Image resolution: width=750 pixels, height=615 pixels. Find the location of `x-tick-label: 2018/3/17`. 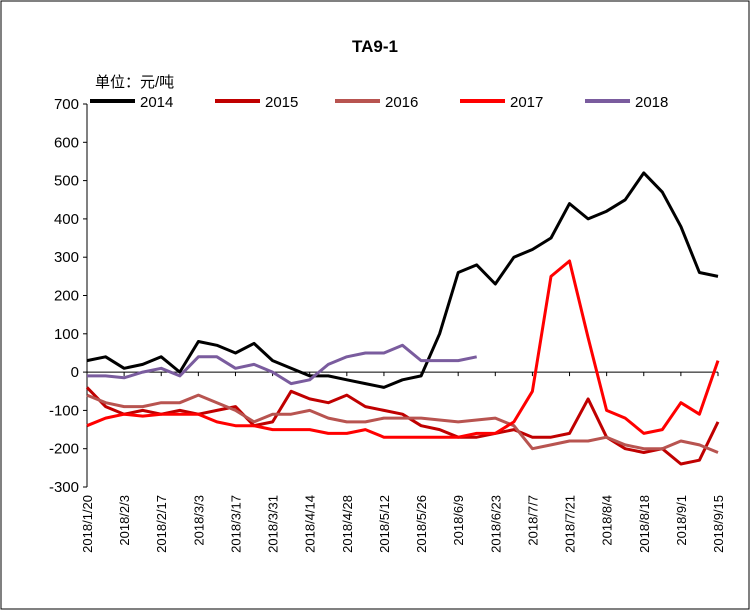

x-tick-label: 2018/3/17 is located at coordinates (235, 524).